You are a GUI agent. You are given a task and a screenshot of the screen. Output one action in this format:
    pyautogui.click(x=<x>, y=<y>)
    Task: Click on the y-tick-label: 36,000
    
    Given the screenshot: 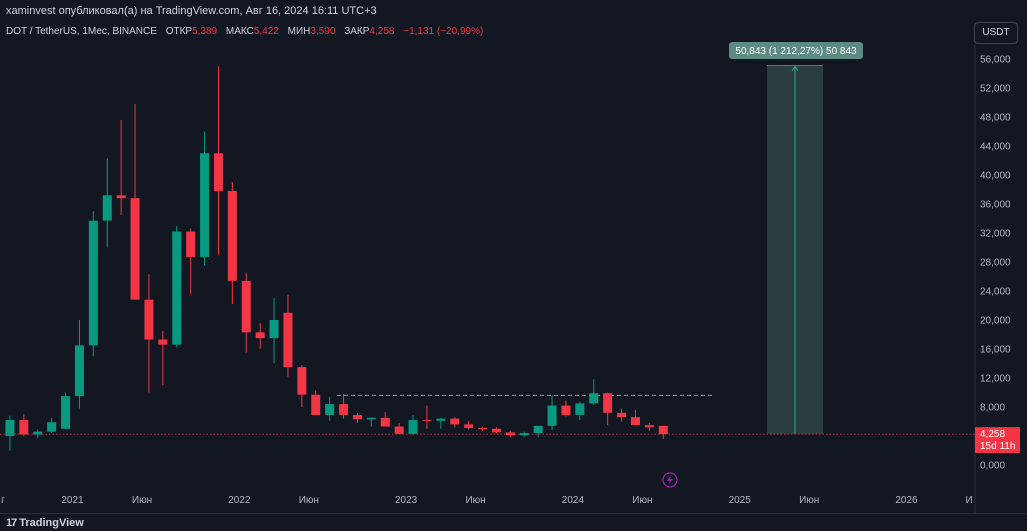 What is the action you would take?
    pyautogui.click(x=995, y=205)
    